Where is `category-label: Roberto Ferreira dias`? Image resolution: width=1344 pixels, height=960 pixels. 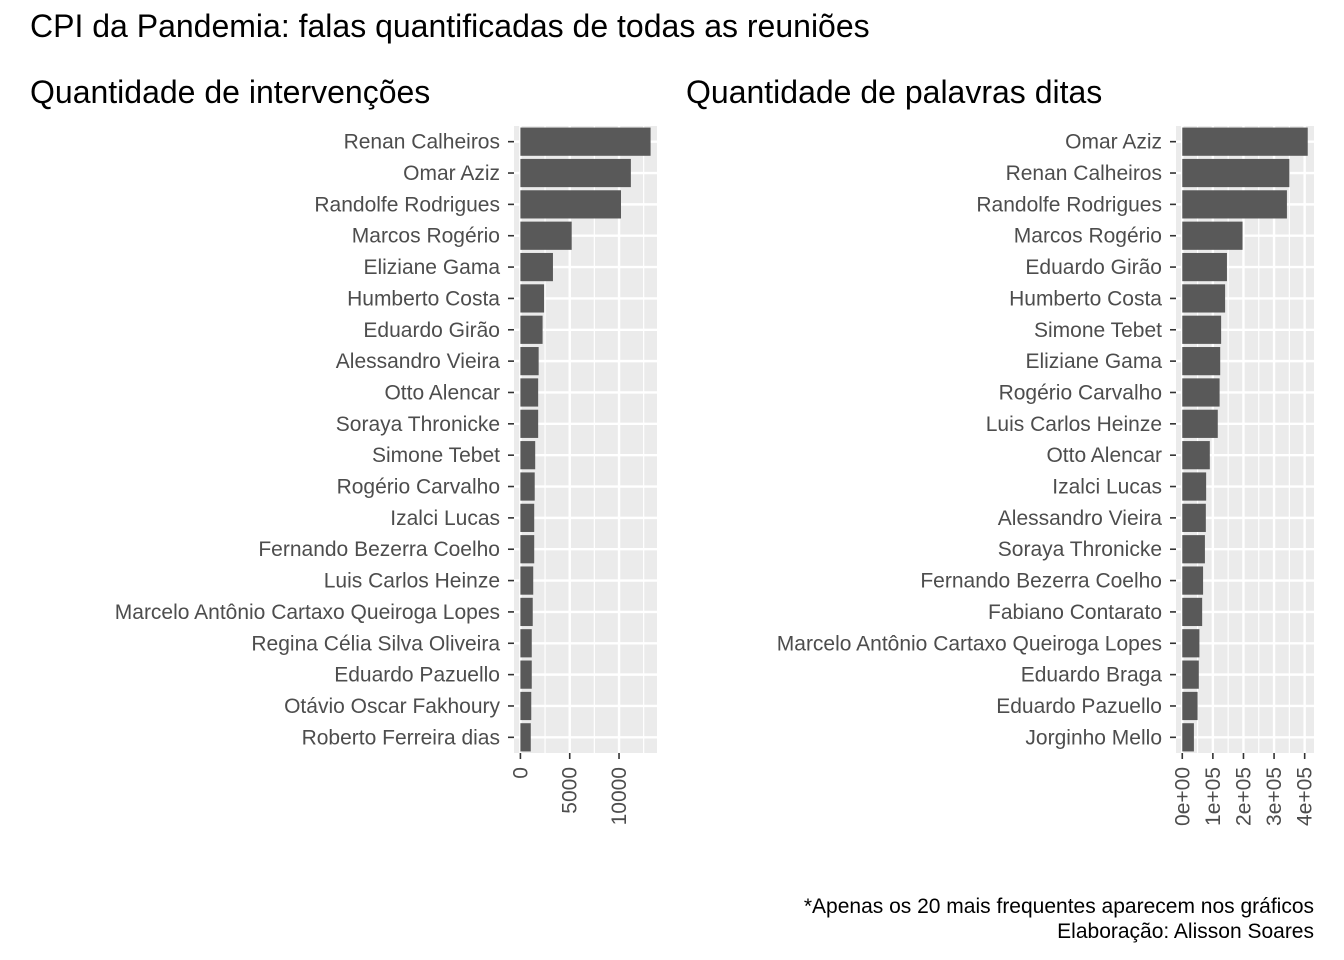 category-label: Roberto Ferreira dias is located at coordinates (401, 737).